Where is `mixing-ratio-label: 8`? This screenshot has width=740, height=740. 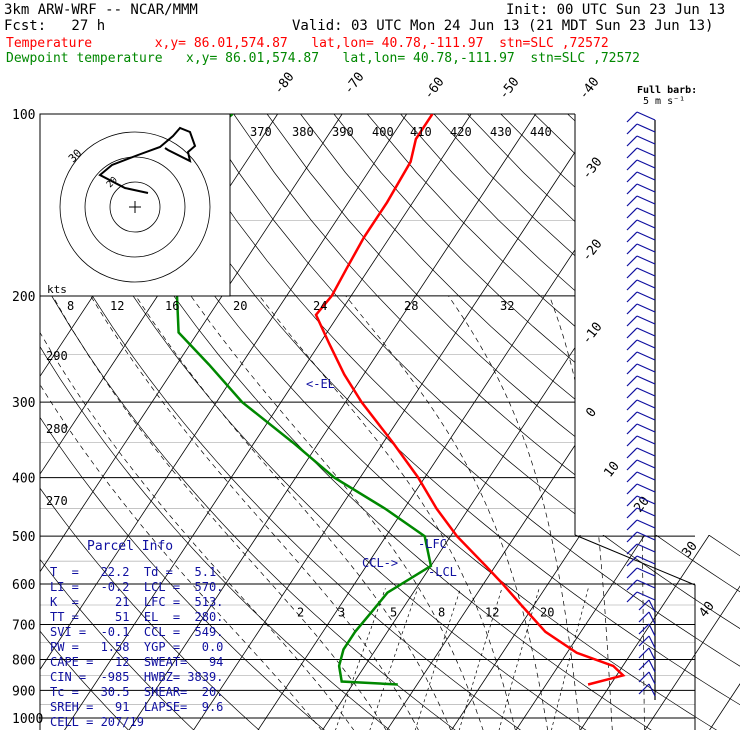
mixing-ratio-label: 8 is located at coordinates (441, 612).